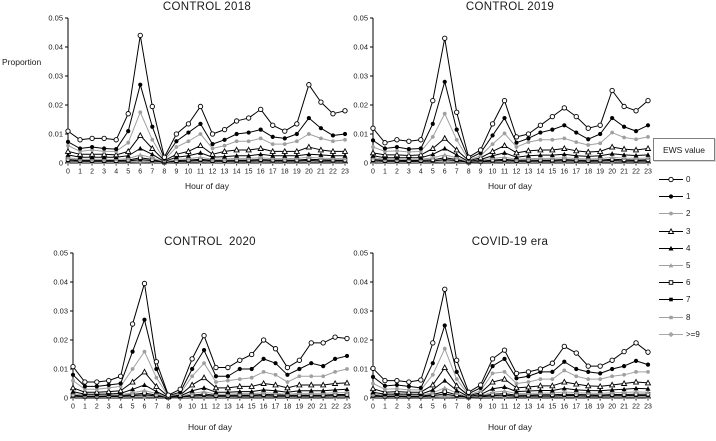  I want to click on x-tick-label: 6, so click(145, 407).